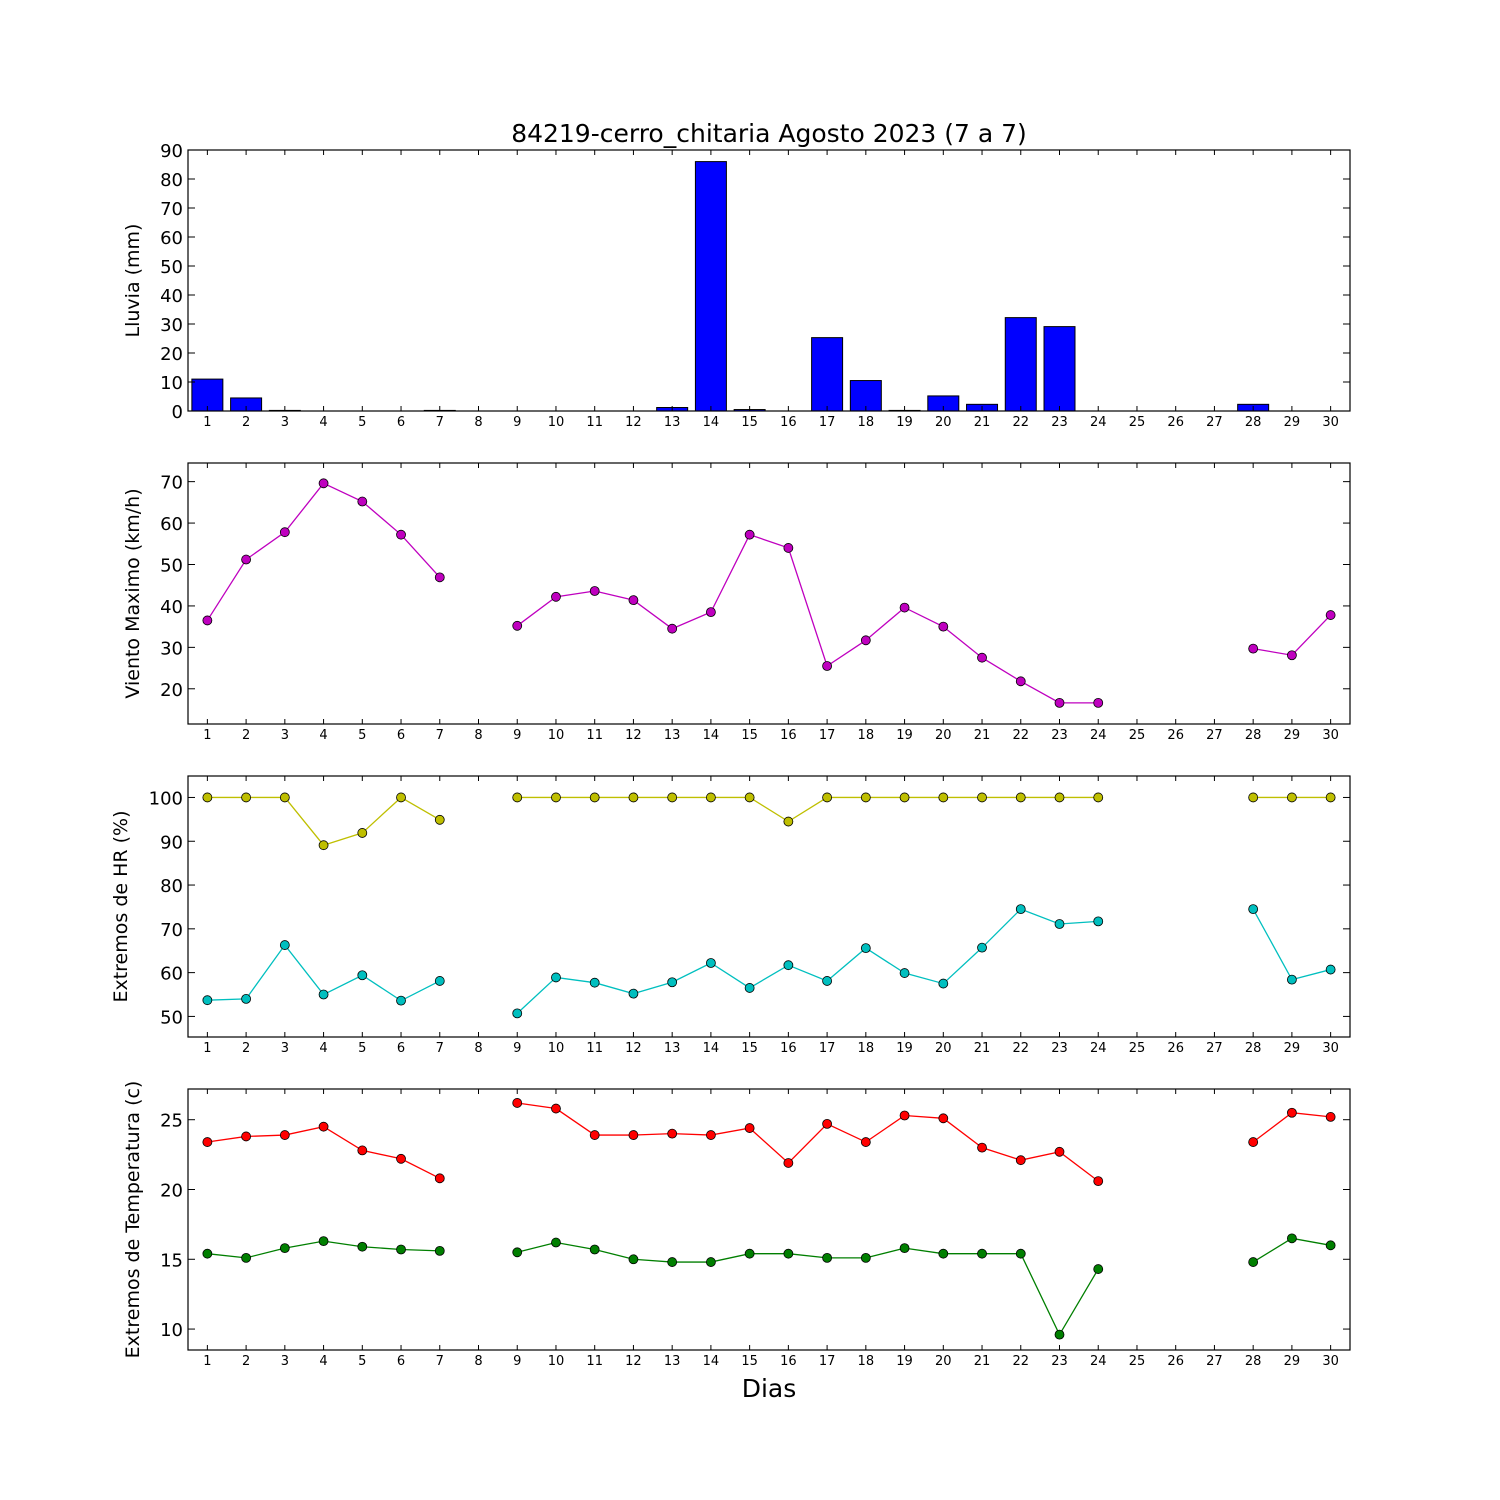  Describe the element at coordinates (171, 1330) in the screenshot. I see `ytick-label-temperatura-10: 10` at that location.